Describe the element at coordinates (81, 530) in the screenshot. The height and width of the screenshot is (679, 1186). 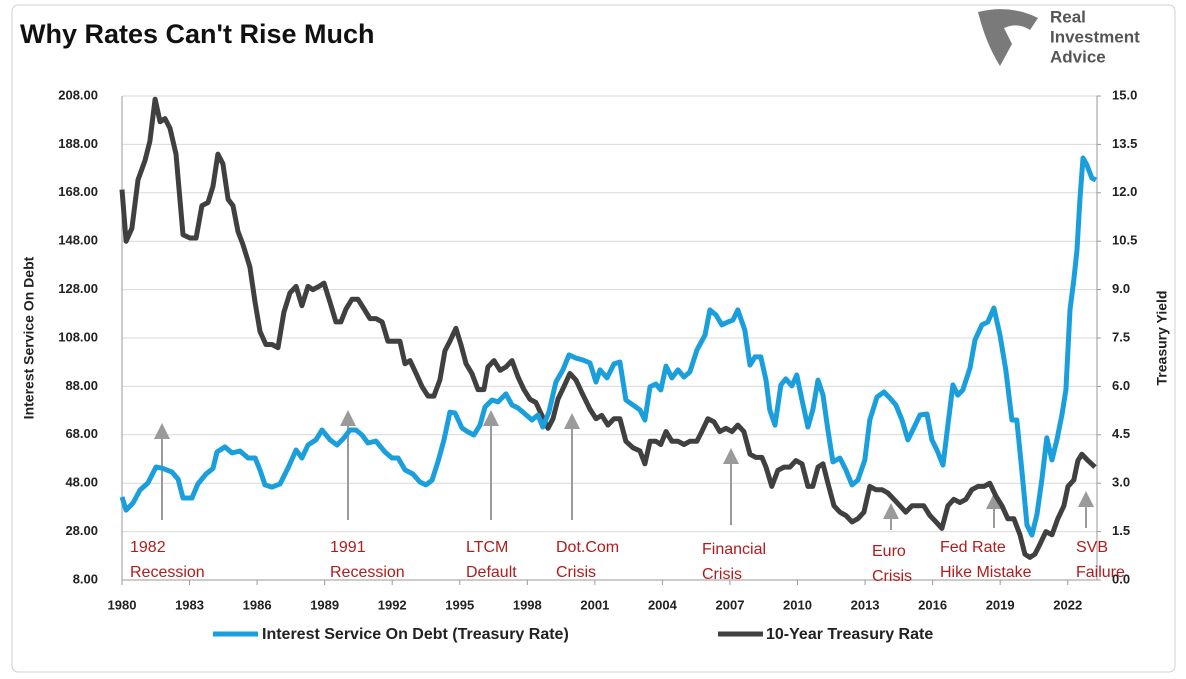
I see `y-tick-label: 28.00` at that location.